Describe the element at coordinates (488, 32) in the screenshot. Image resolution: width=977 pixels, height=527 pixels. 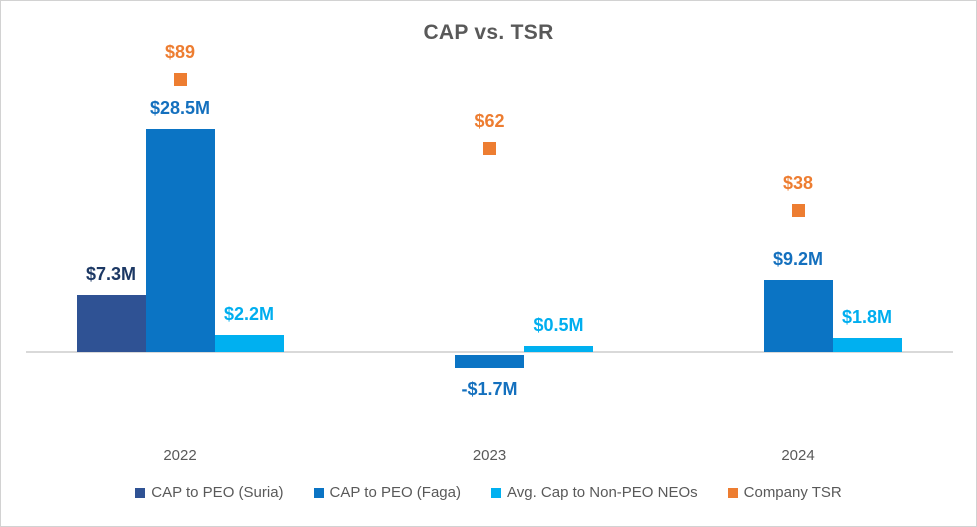
I see `chart-title: CAP vs. TSR` at that location.